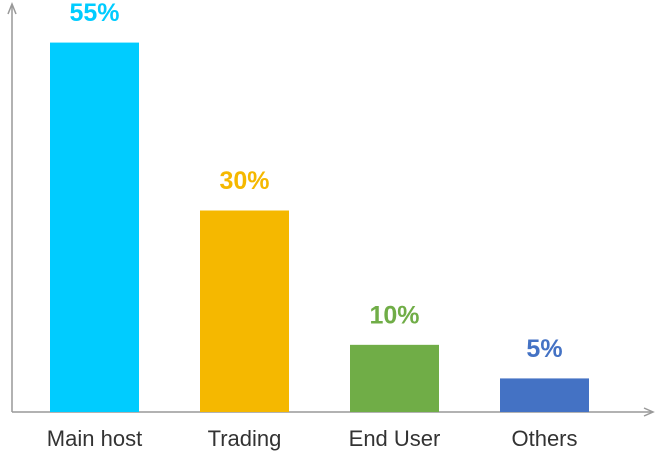 The height and width of the screenshot is (455, 655). Describe the element at coordinates (544, 349) in the screenshot. I see `value-label: 5%` at that location.